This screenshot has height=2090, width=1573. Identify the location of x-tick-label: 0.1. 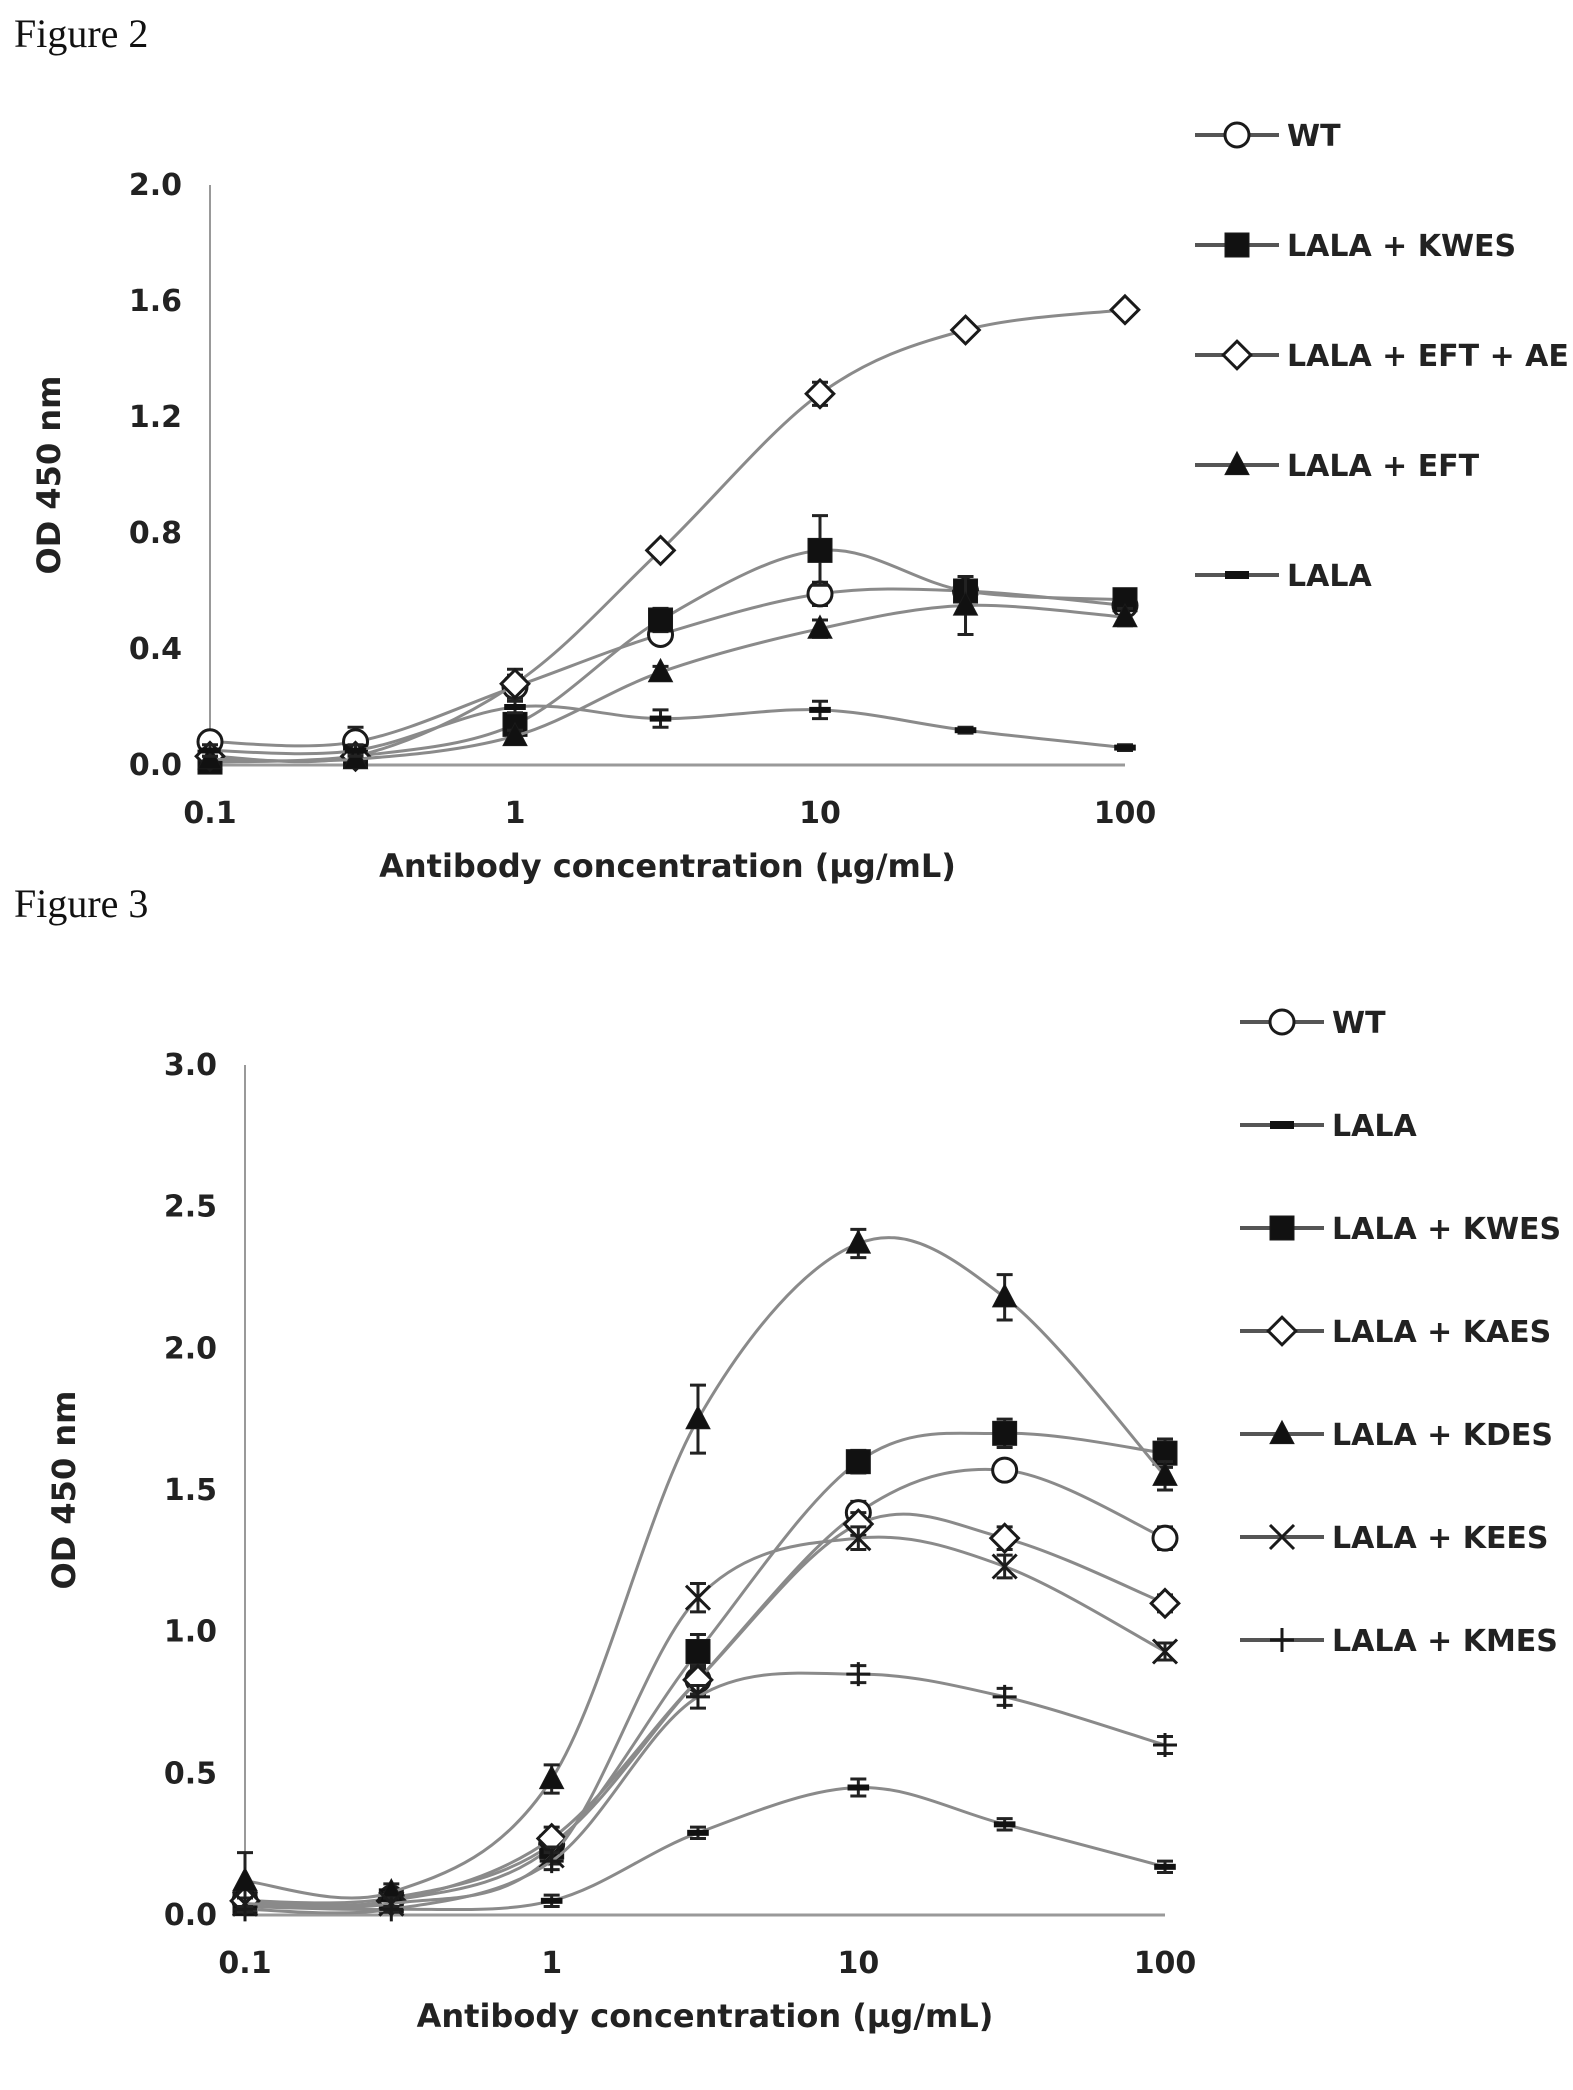
(209, 813).